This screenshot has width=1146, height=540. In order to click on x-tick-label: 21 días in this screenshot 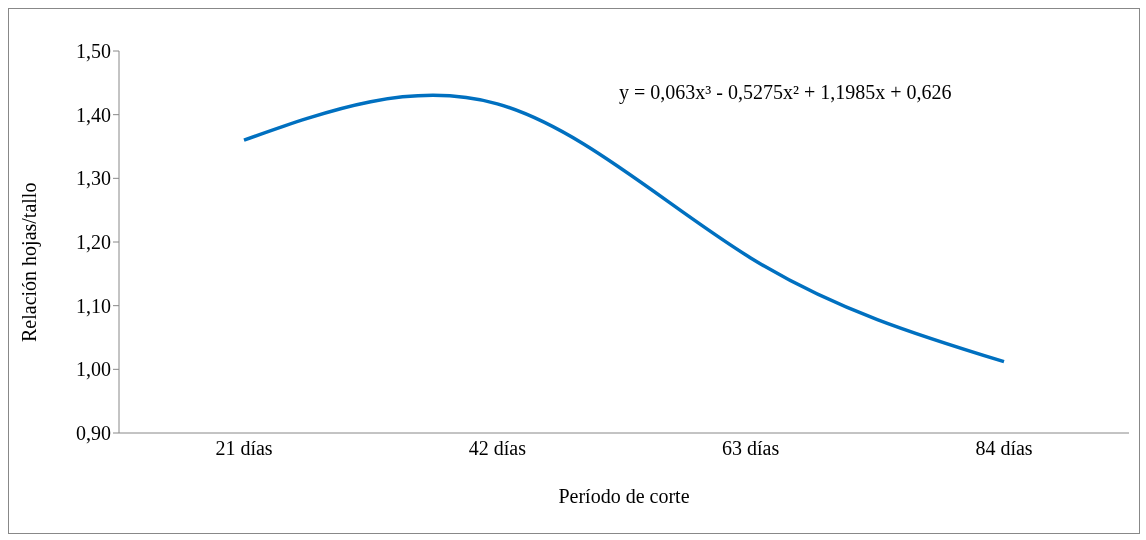, I will do `click(244, 448)`.